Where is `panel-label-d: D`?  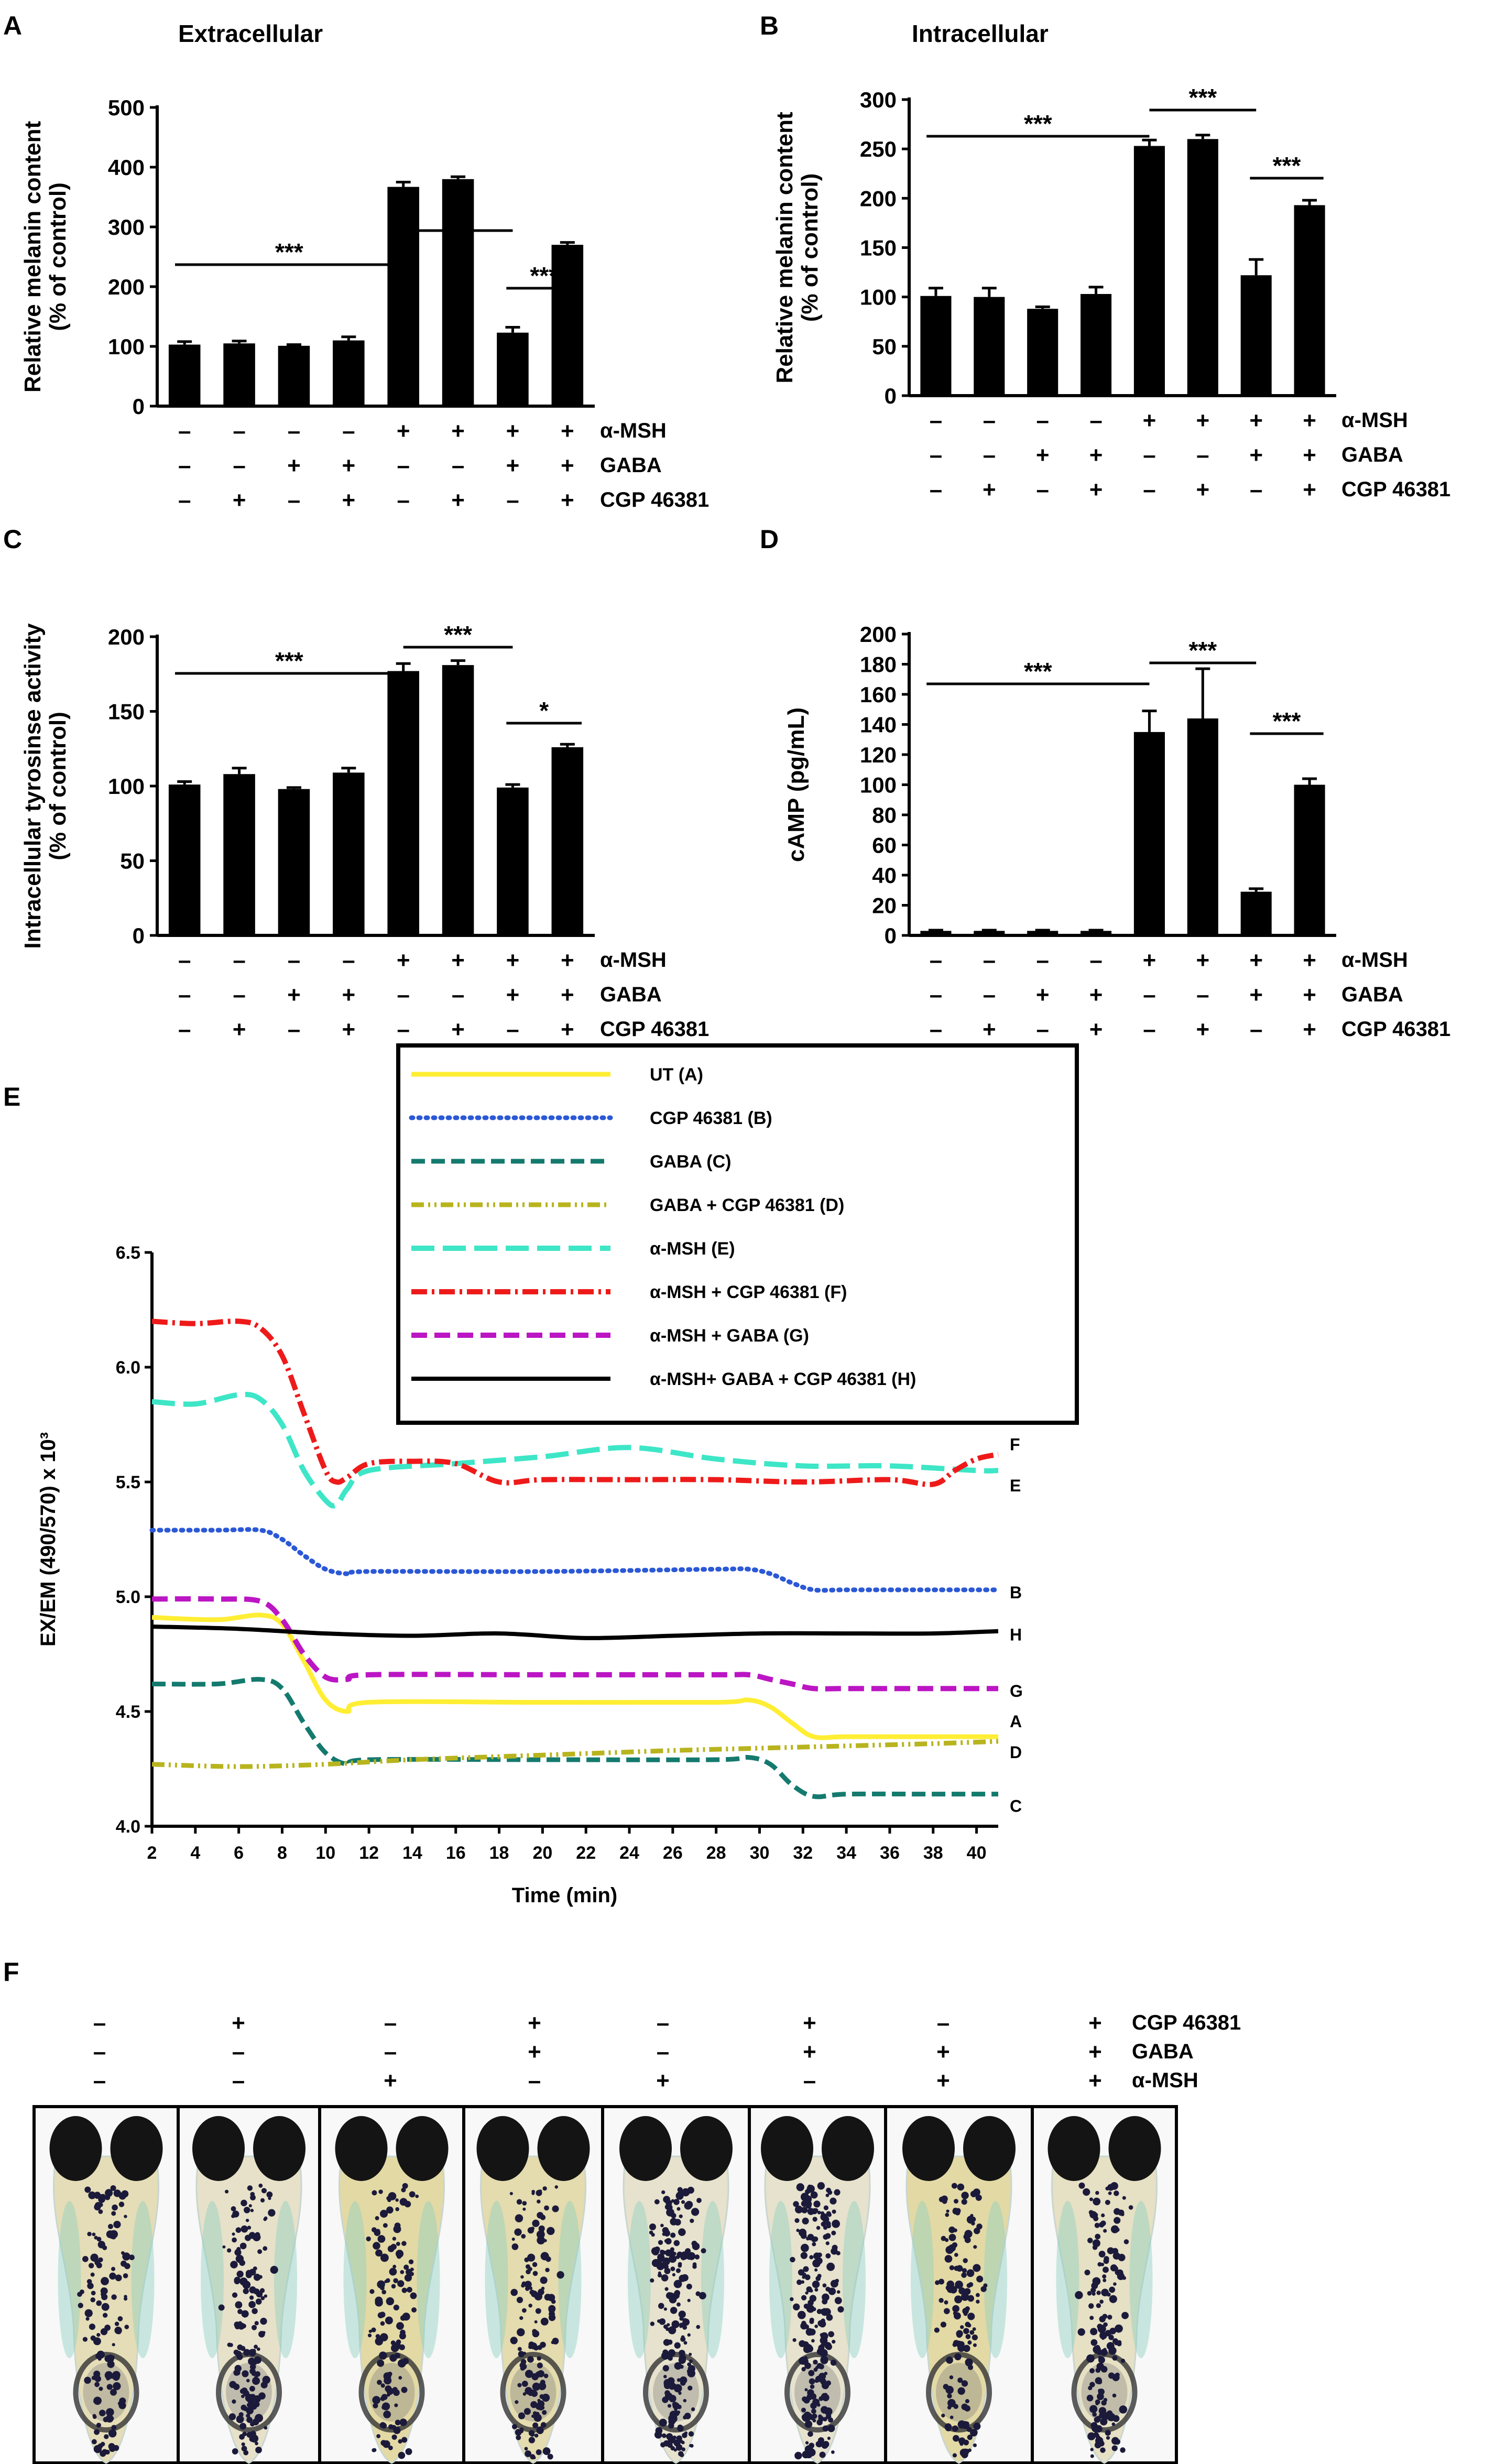 panel-label-d: D is located at coordinates (769, 539).